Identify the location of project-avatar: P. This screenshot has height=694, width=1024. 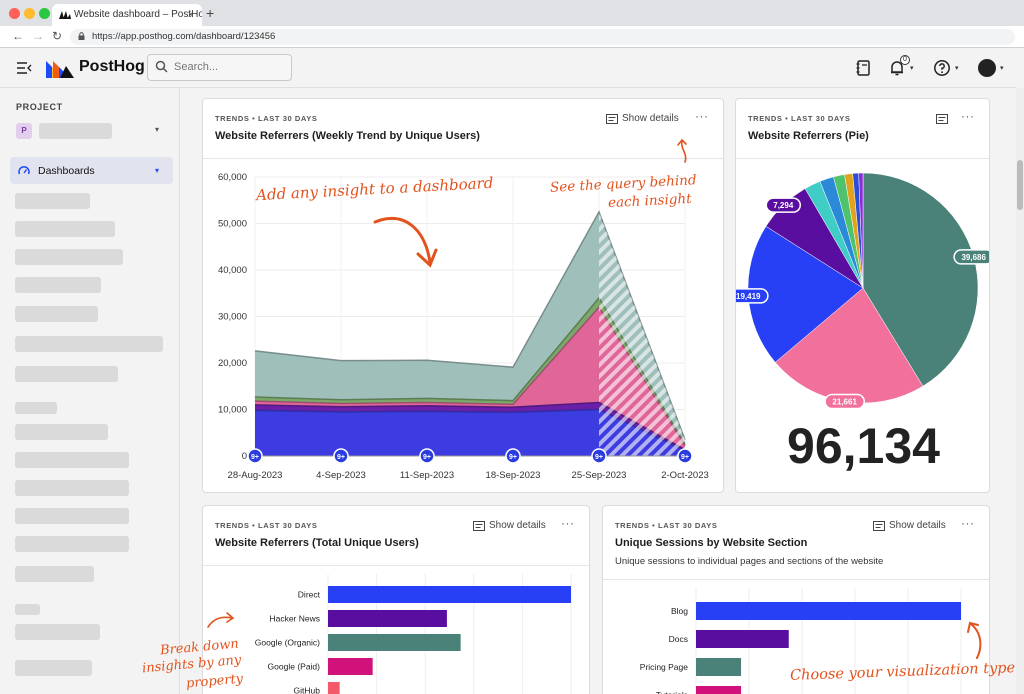
(24, 131).